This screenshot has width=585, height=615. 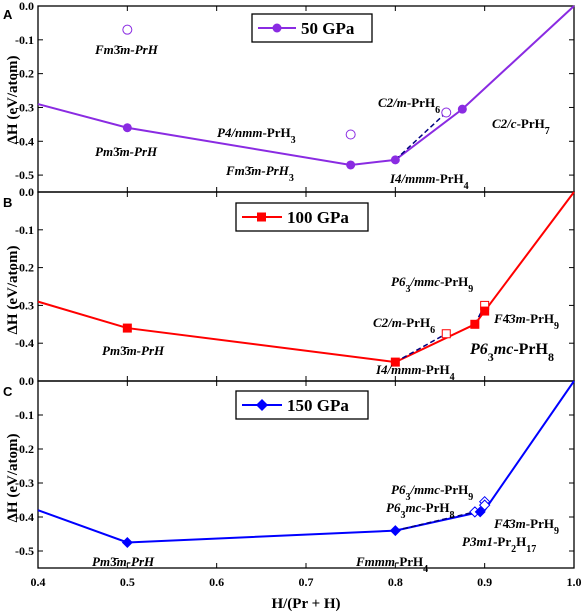 I want to click on label-c-p63mmc-p6: P6, so click(x=398, y=489).